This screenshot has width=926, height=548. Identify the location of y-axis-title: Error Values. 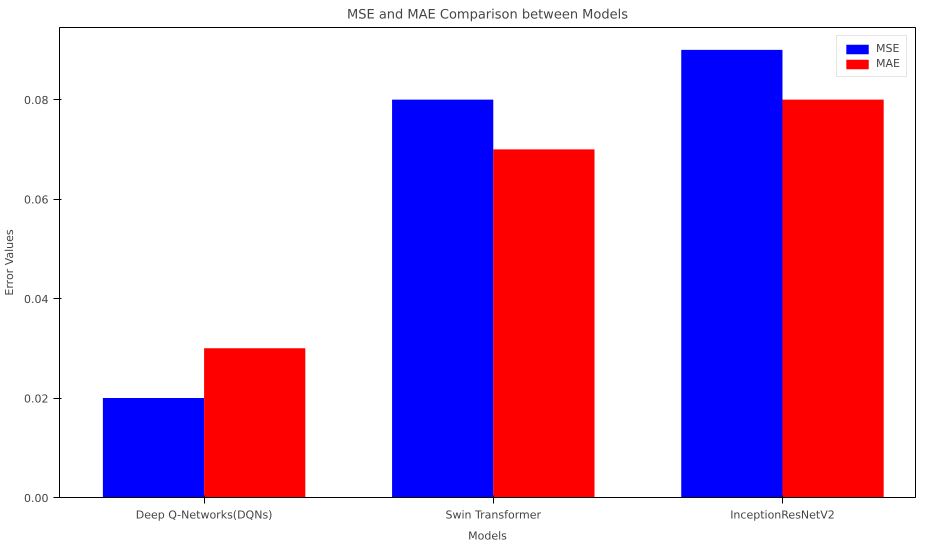
(9, 262).